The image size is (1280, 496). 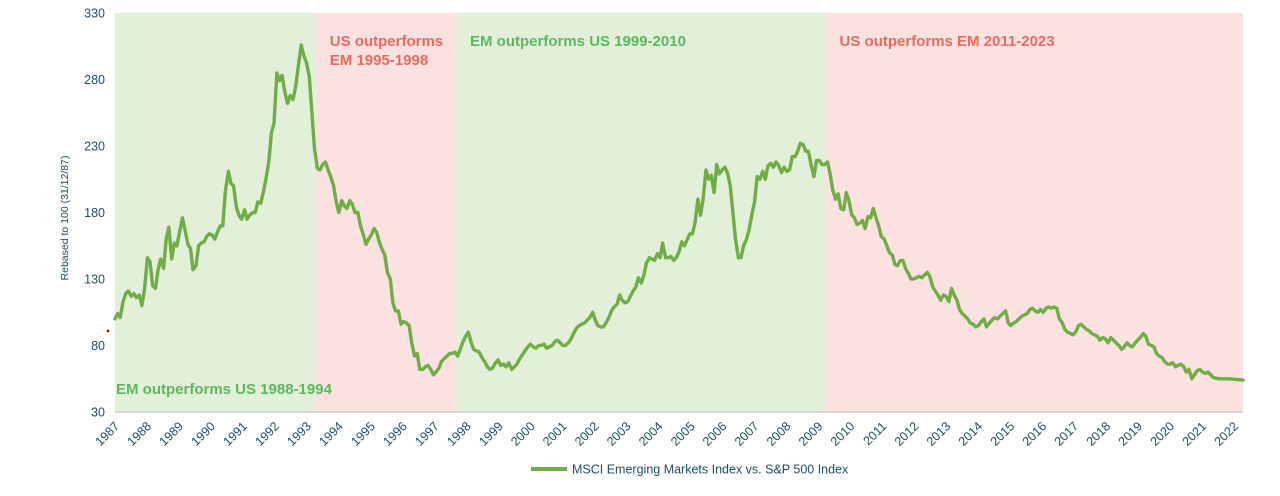 I want to click on y-tick-label: 130, so click(x=94, y=280).